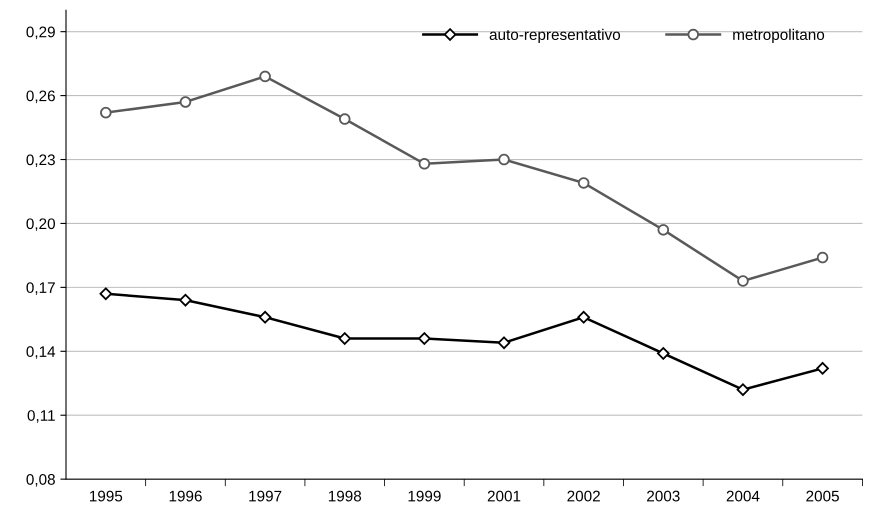 The height and width of the screenshot is (518, 880). What do you see at coordinates (40, 97) in the screenshot?
I see `y-tick-label: 0,26` at bounding box center [40, 97].